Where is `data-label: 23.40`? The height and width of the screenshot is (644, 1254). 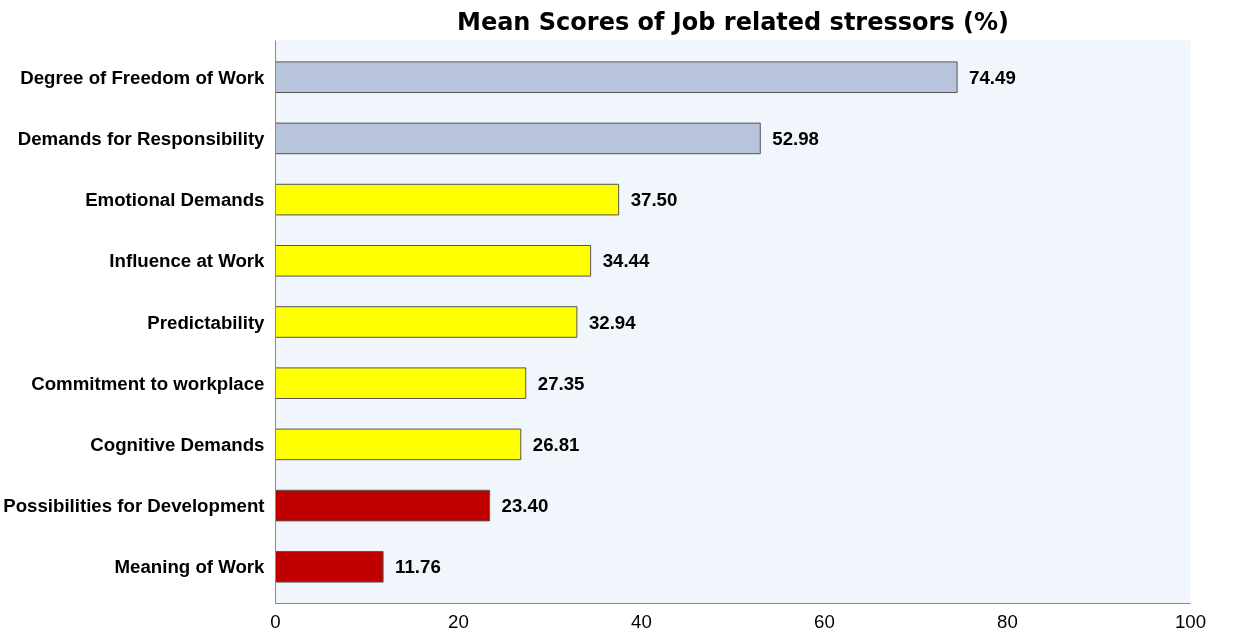 data-label: 23.40 is located at coordinates (525, 506).